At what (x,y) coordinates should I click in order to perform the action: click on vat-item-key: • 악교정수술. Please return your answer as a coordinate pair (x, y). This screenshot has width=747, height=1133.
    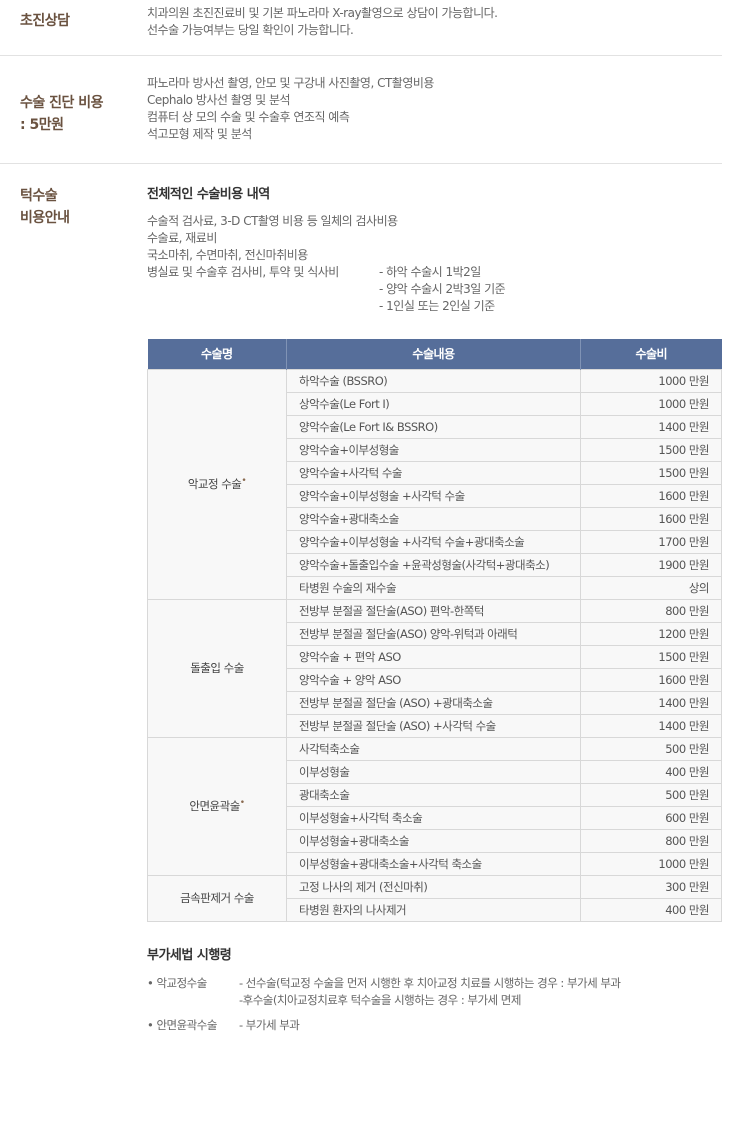
    Looking at the image, I should click on (177, 983).